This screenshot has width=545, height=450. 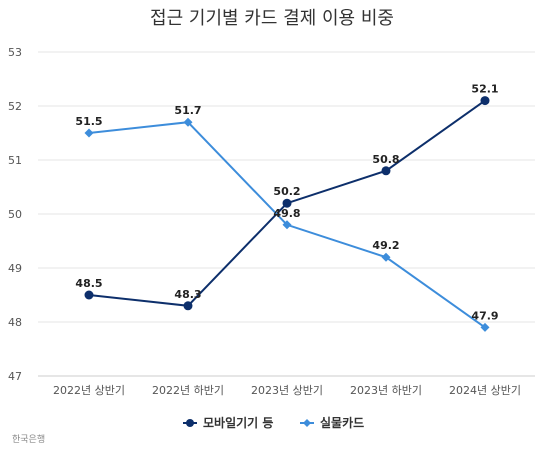 I want to click on legend-marker-circle, so click(x=190, y=423).